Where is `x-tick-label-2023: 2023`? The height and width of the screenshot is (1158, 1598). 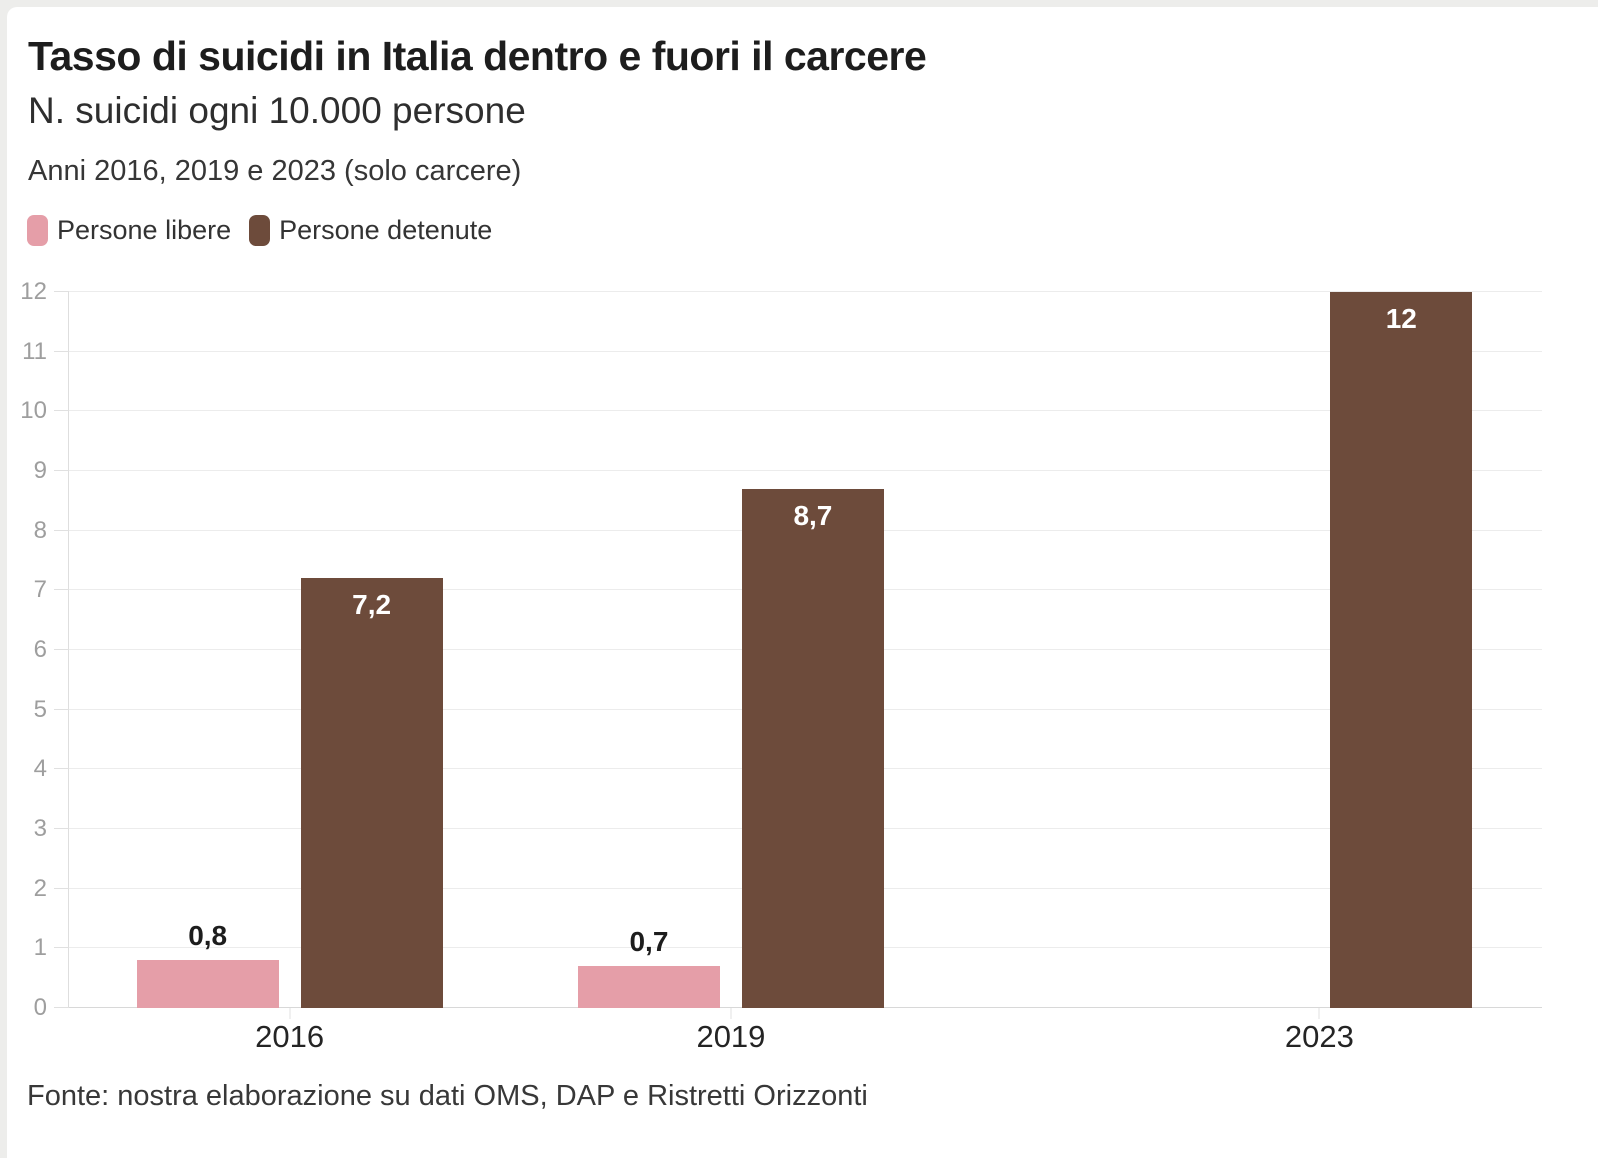
x-tick-label-2023: 2023 is located at coordinates (1319, 1036).